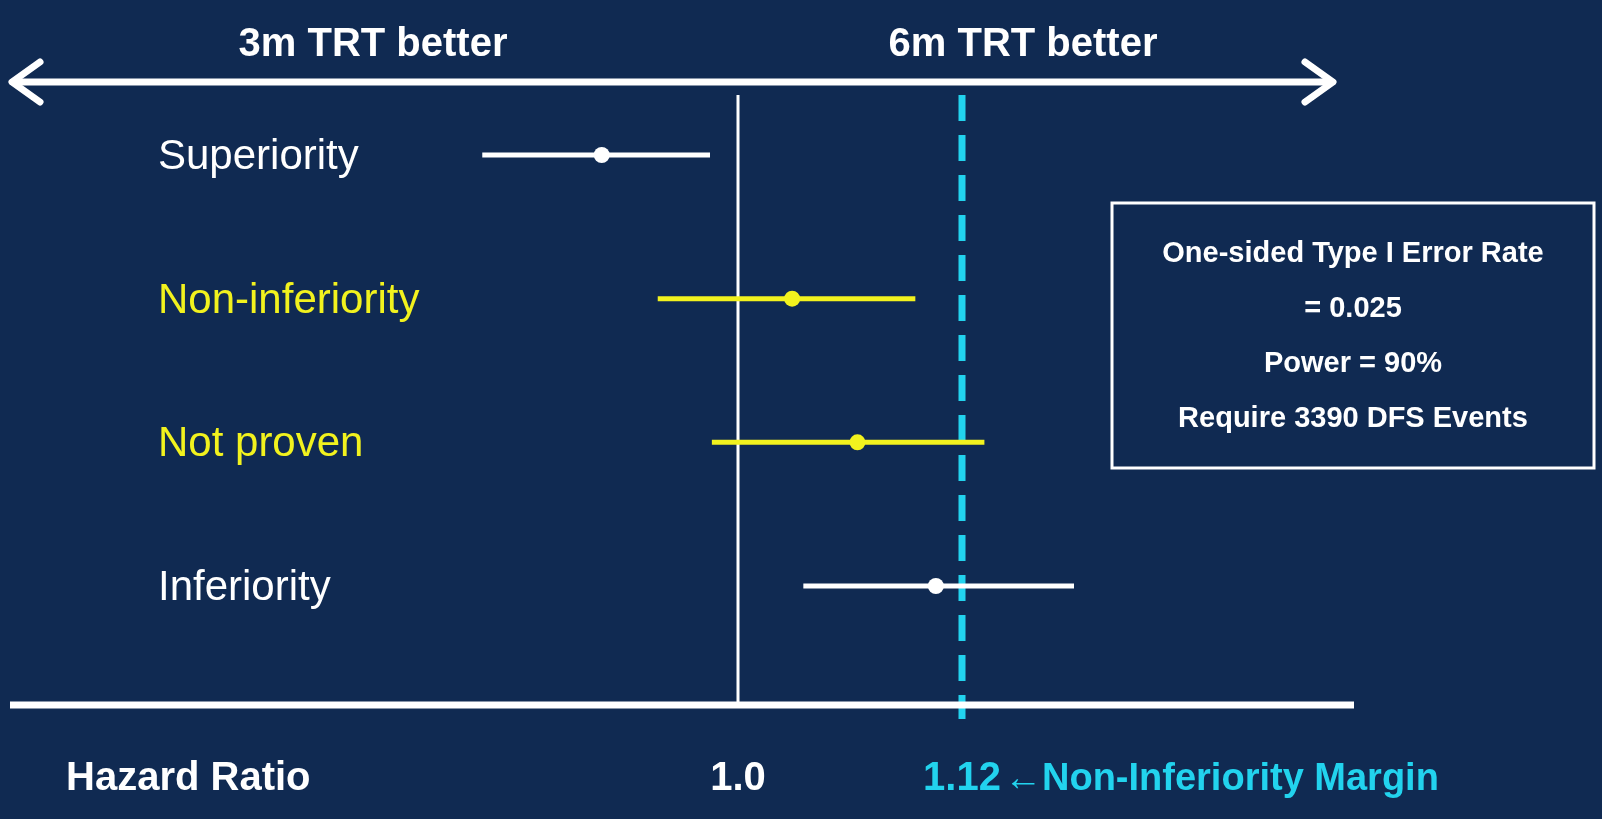 Image resolution: width=1602 pixels, height=819 pixels. I want to click on annotation: One-sided Type I Error Rate = 0.025 Power = 90% Require 3390 DFS Events, so click(1353, 334).